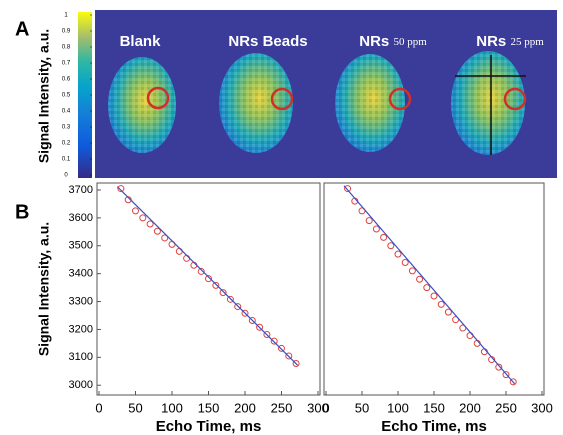 This screenshot has width=563, height=435. Describe the element at coordinates (81, 301) in the screenshot. I see `y-tick-label: 3300` at that location.